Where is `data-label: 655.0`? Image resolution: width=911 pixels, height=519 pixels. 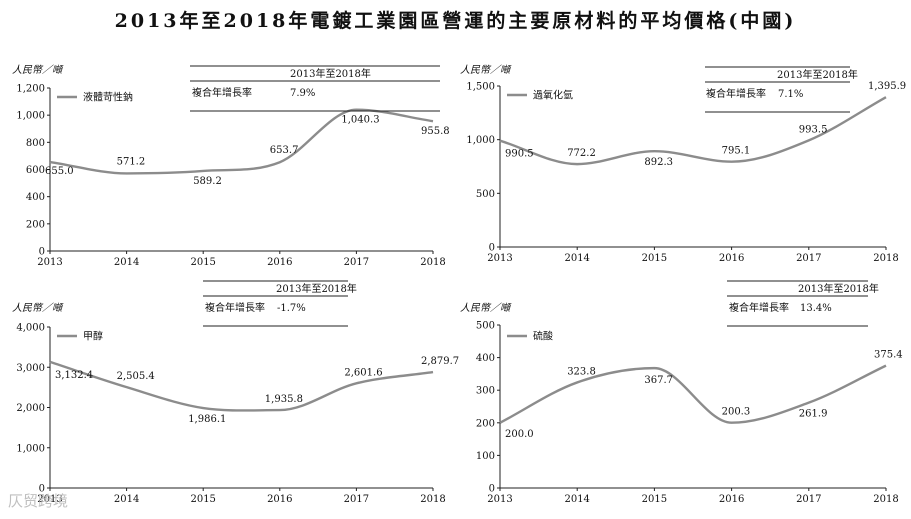 data-label: 655.0 is located at coordinates (59, 171).